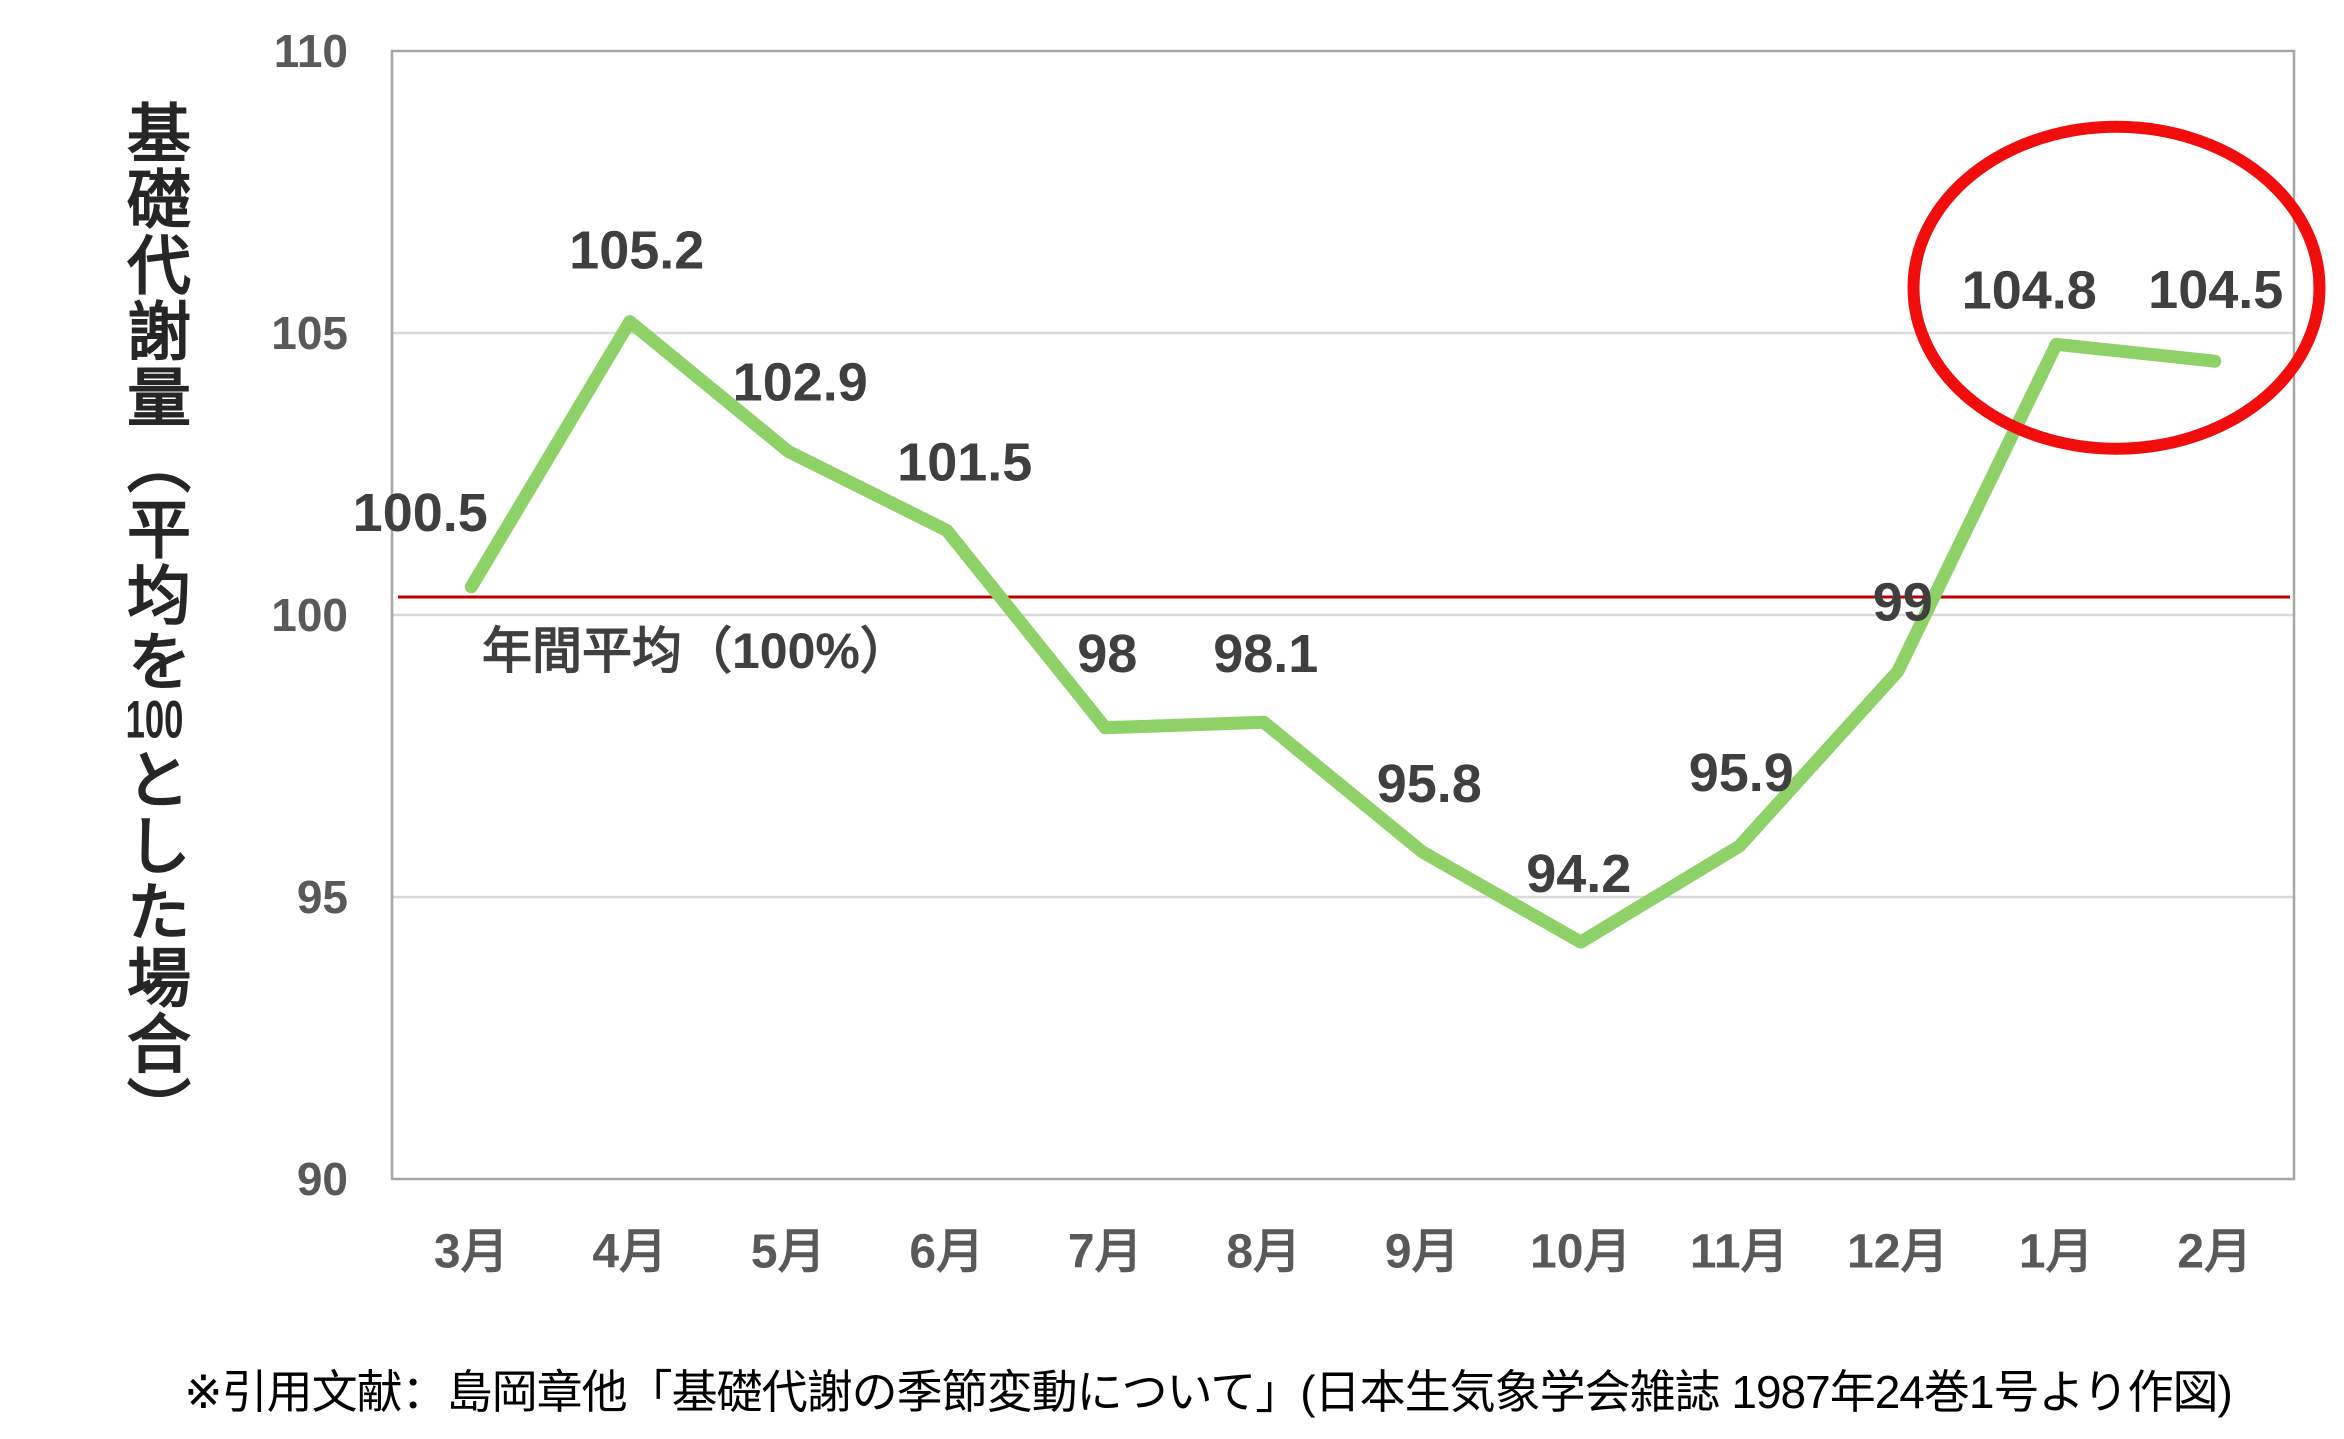 Image resolution: width=2344 pixels, height=1439 pixels. I want to click on data-label-4月: 105.2, so click(636, 251).